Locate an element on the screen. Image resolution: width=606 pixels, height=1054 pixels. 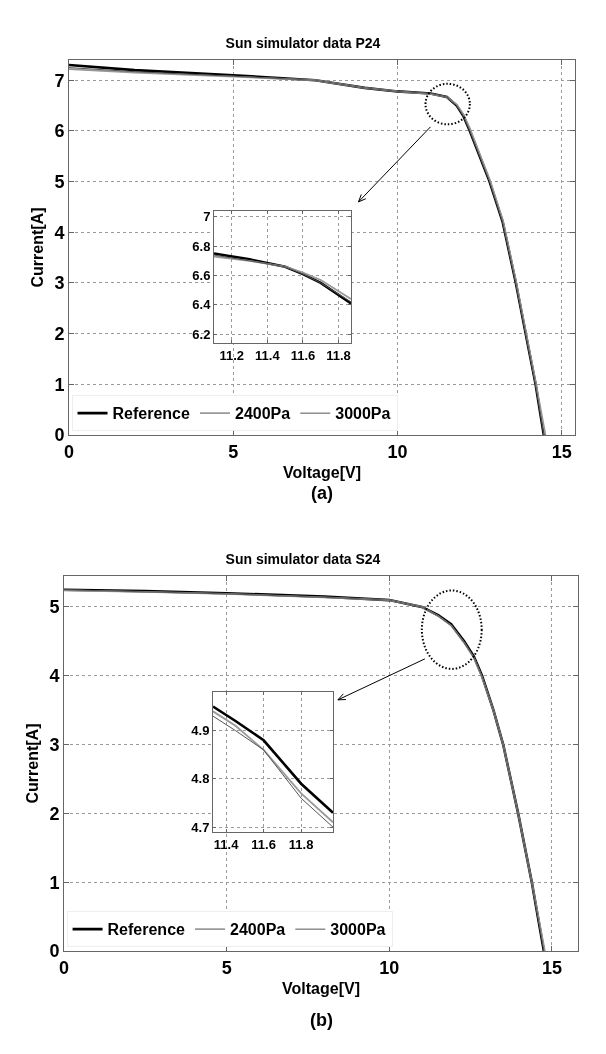
x-tick-label: 11.2 is located at coordinates (232, 355).